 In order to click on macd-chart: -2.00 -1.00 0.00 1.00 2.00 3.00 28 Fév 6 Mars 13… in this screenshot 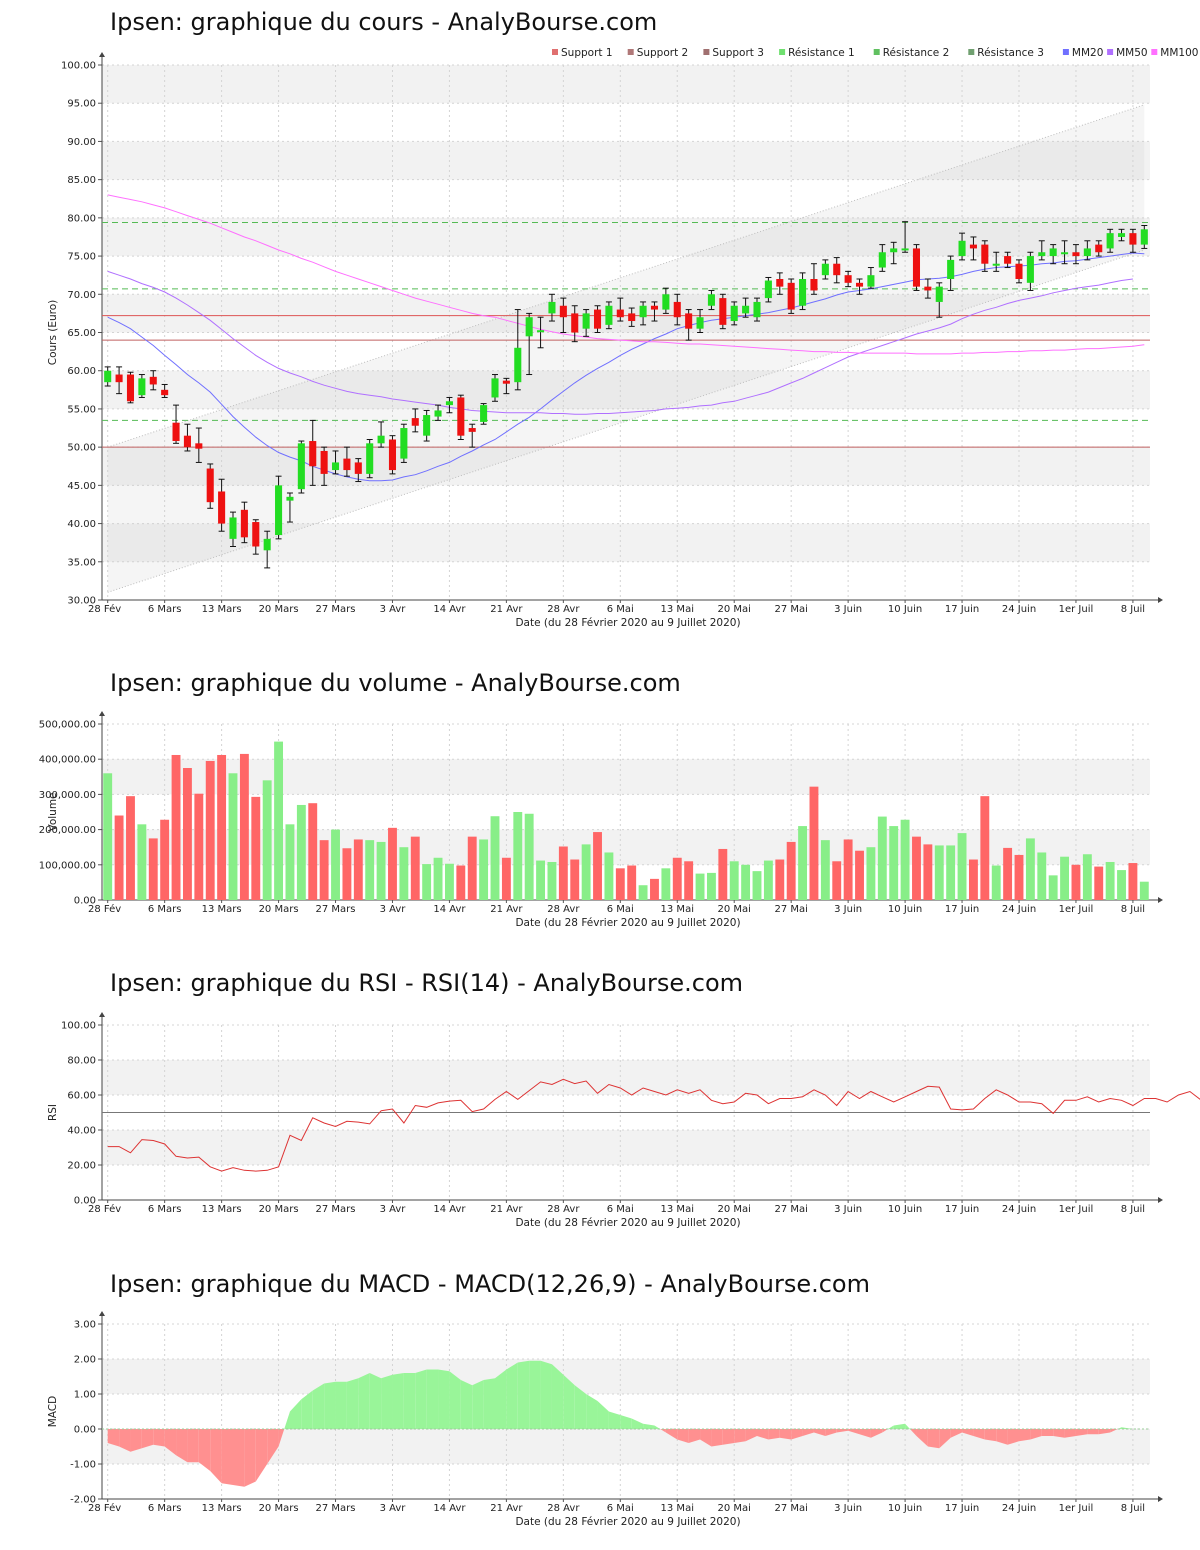, I will do `click(605, 1419)`.